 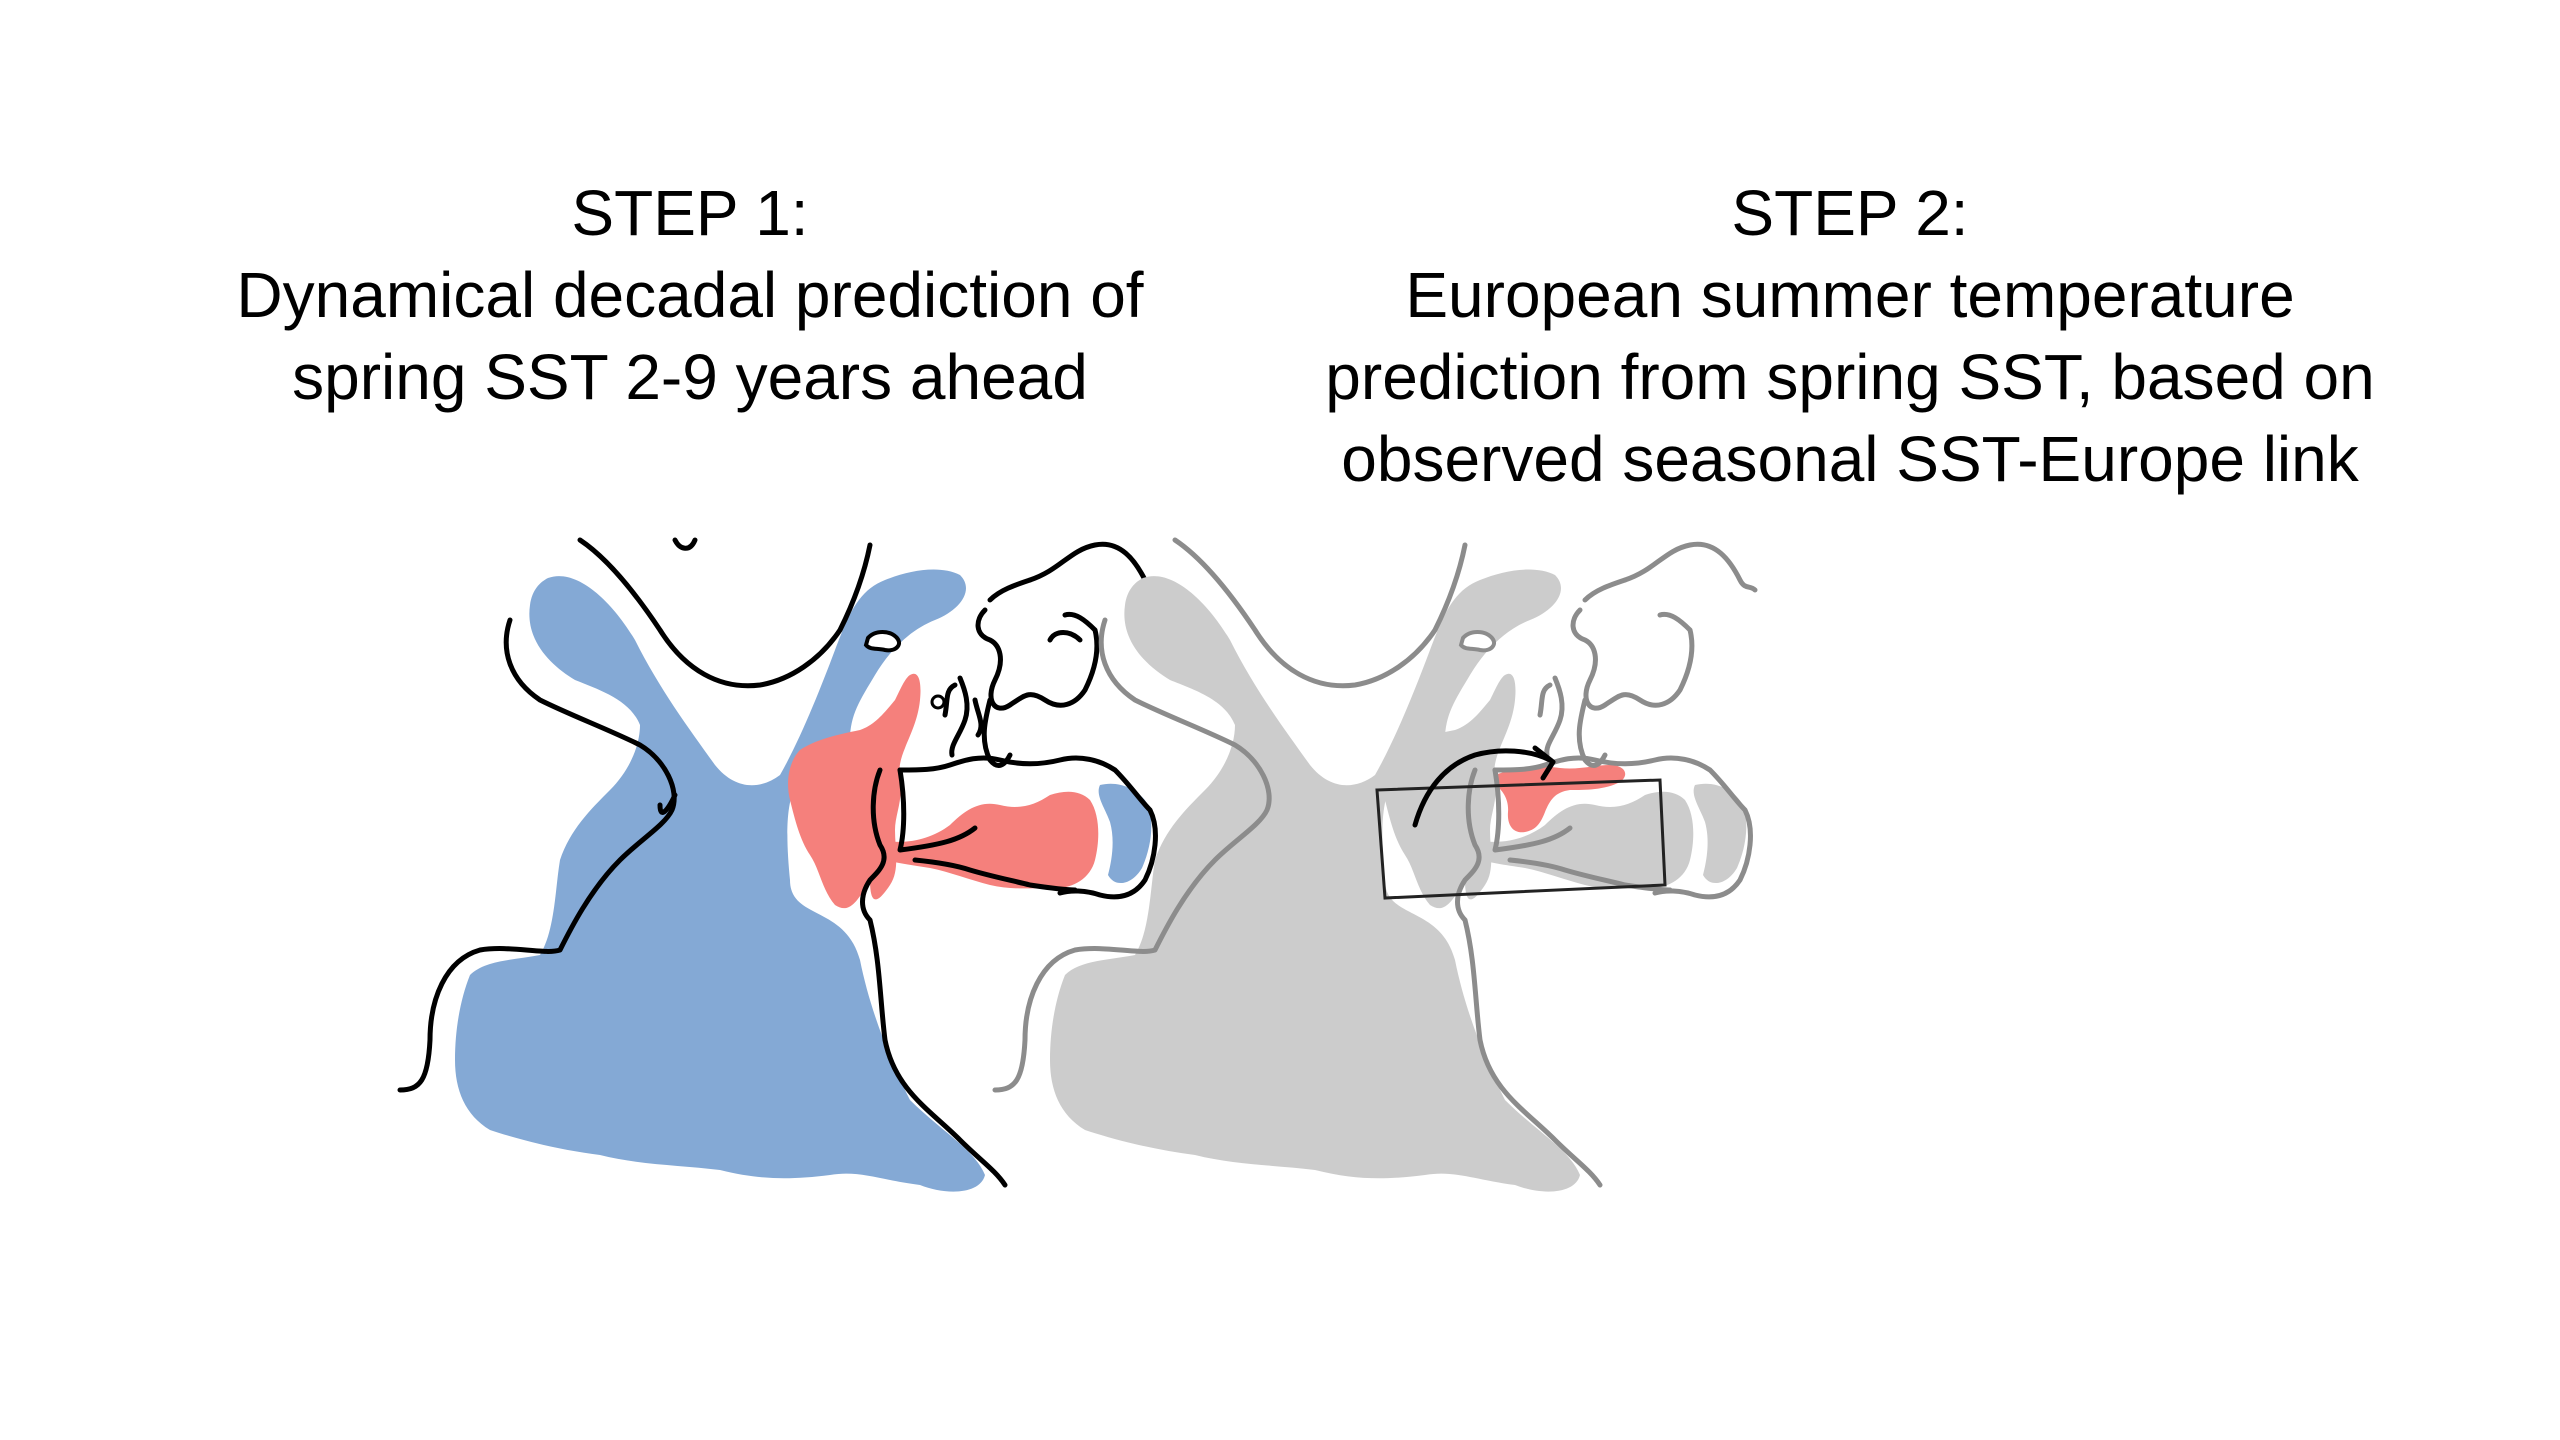 I want to click on step1-small-island, so click(x=938, y=702).